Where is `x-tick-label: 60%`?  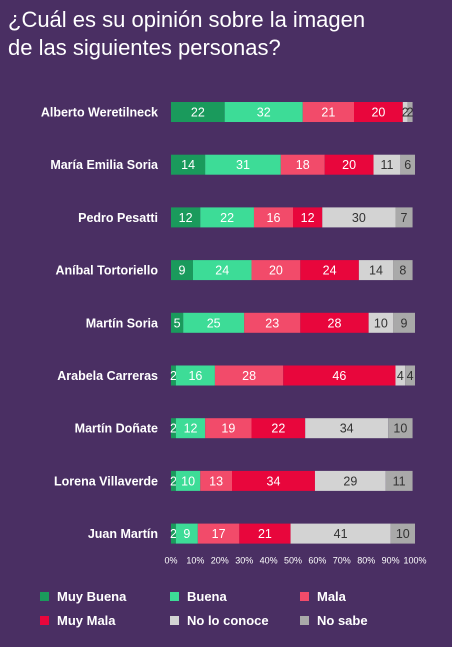
x-tick-label: 60% is located at coordinates (317, 561).